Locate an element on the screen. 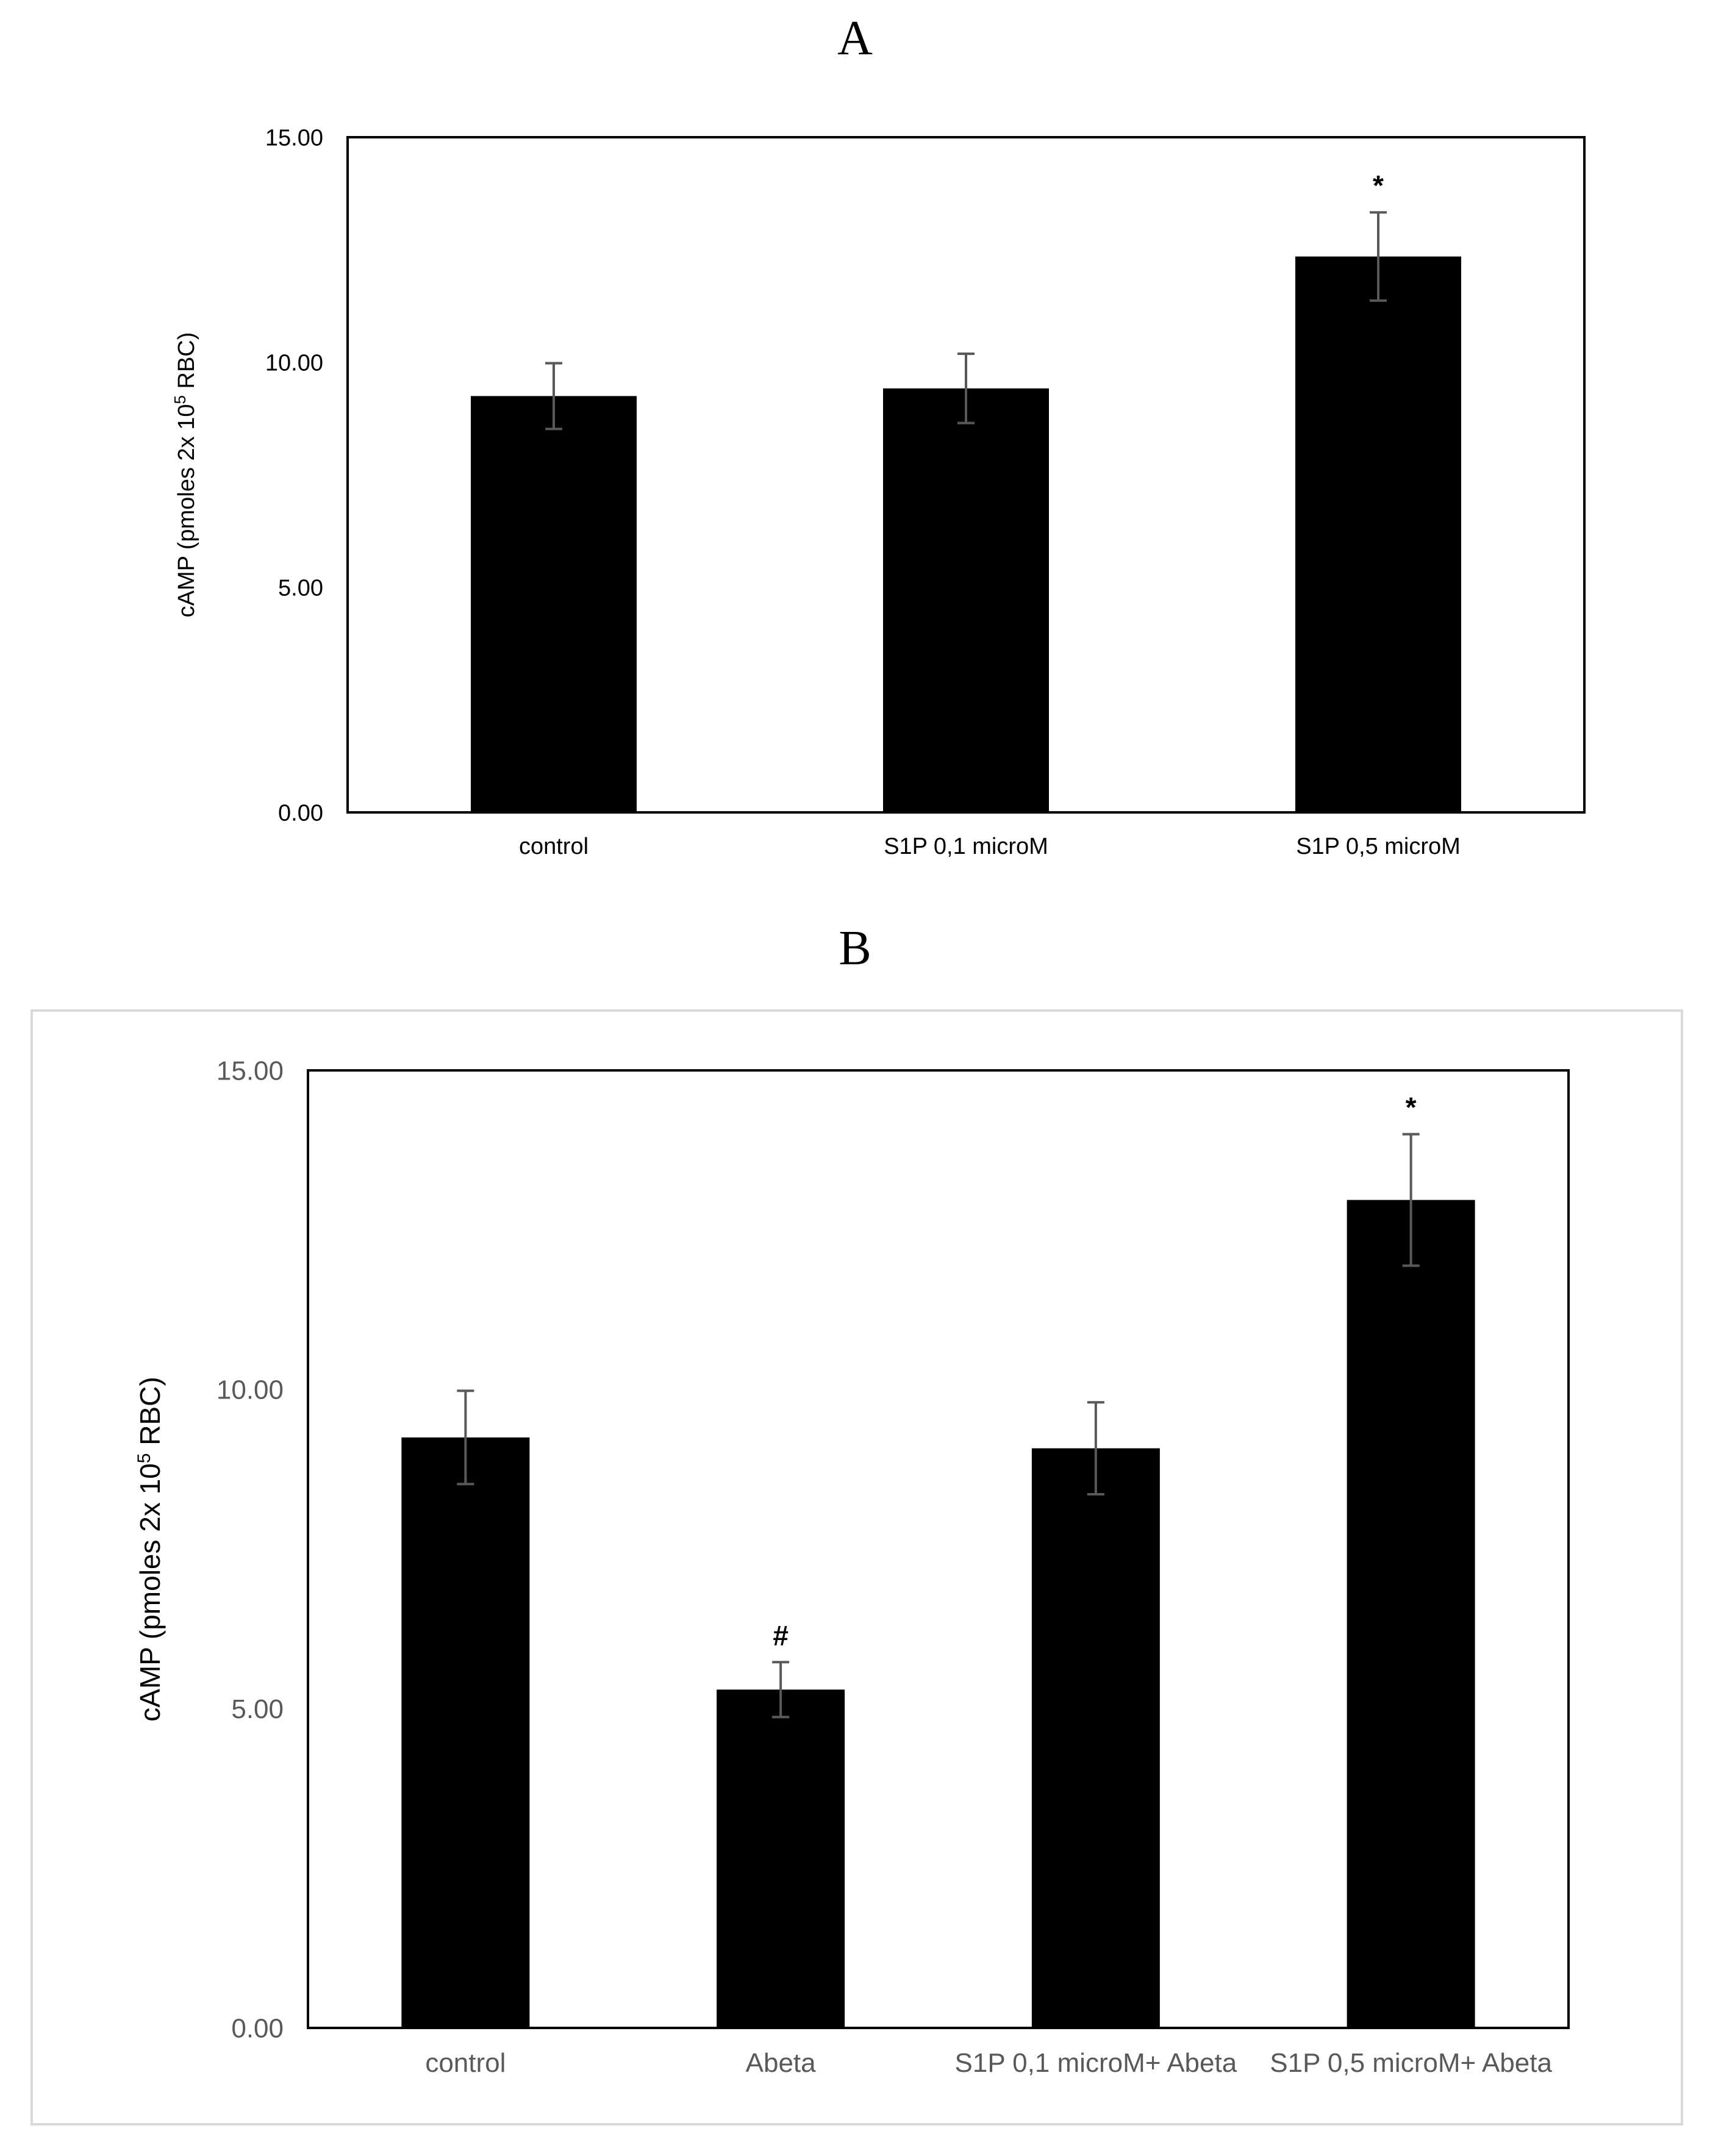 The image size is (1710, 2156). chart-b-category-label: Abeta is located at coordinates (781, 2063).